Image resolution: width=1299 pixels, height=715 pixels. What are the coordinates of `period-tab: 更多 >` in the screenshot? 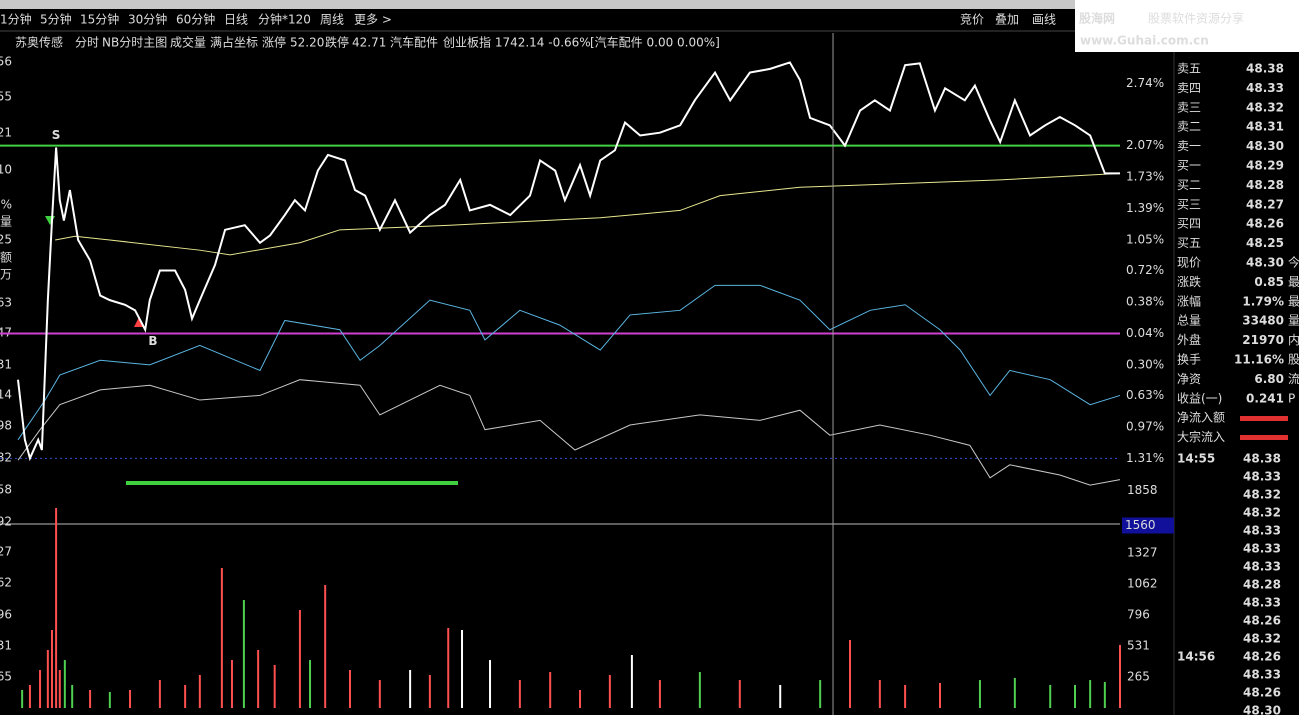 It's located at (373, 20).